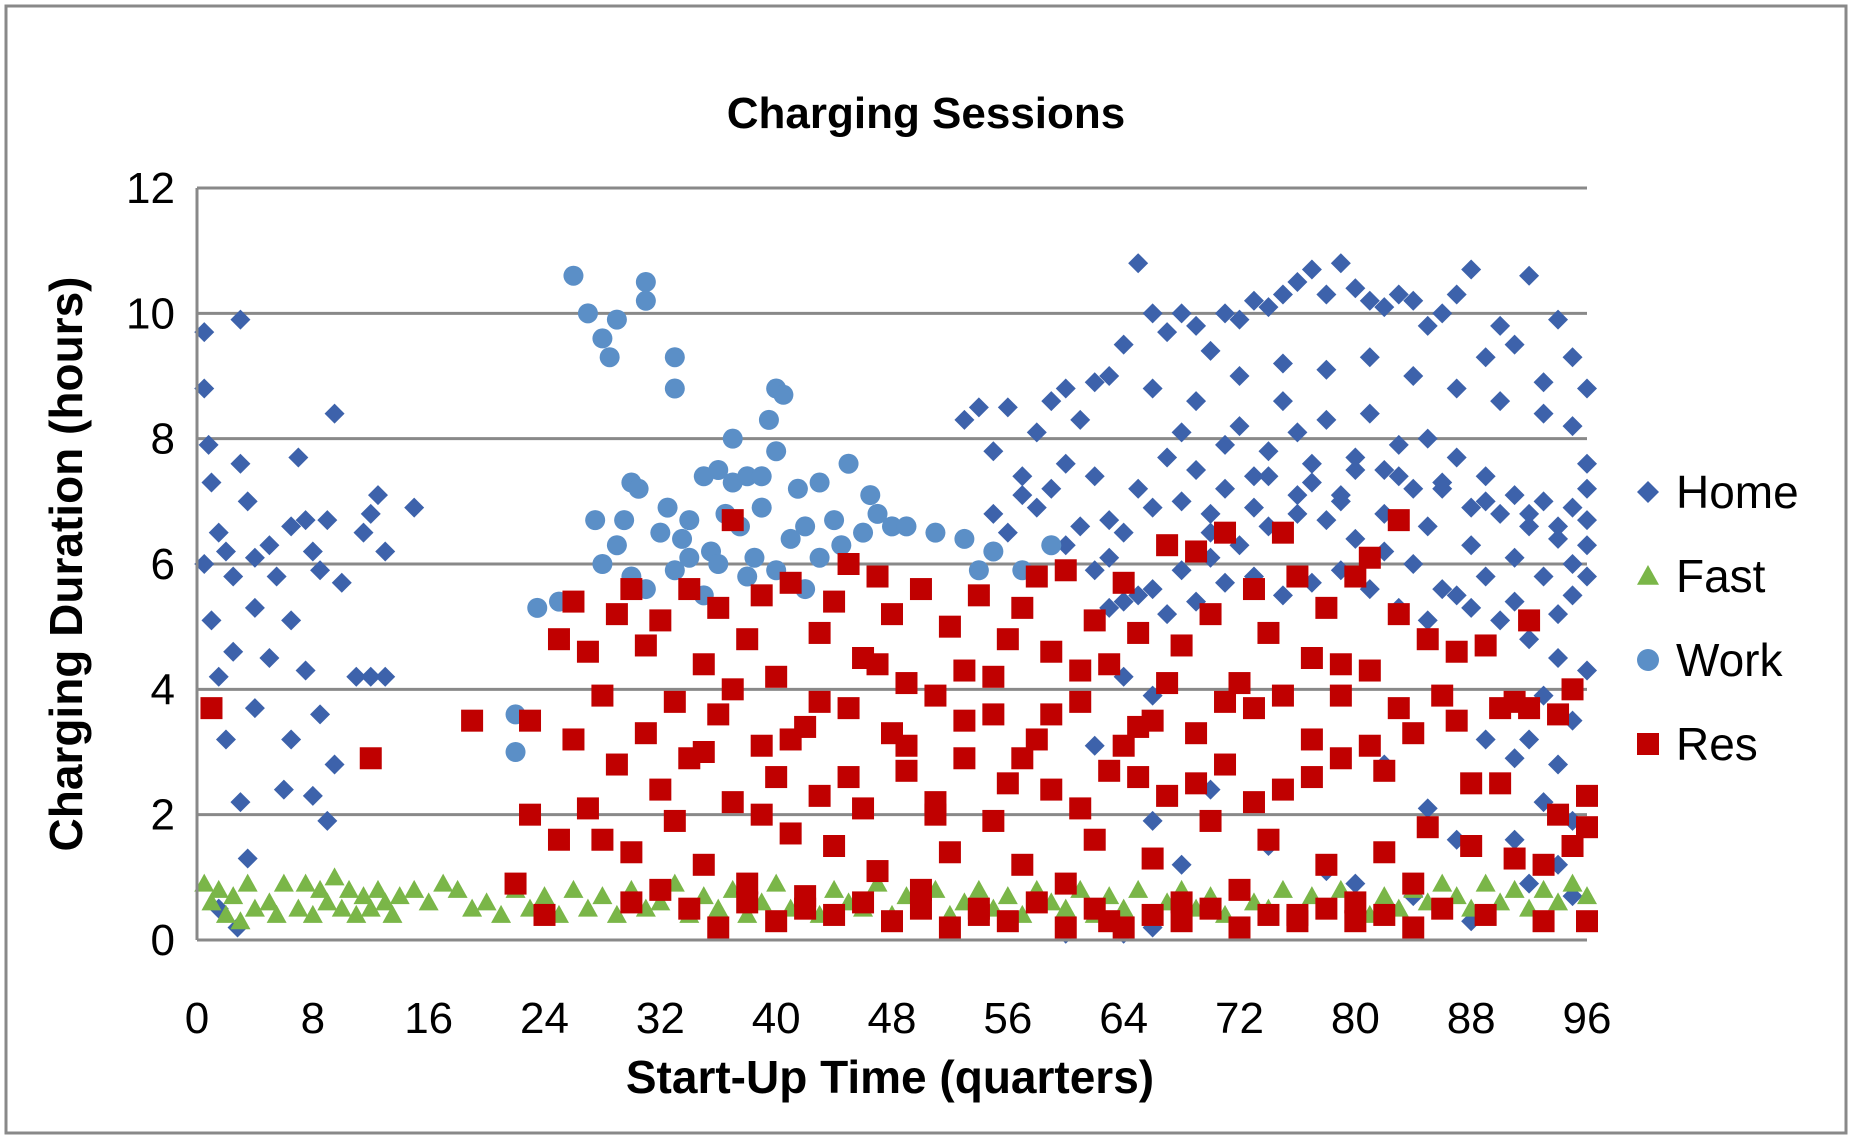 The height and width of the screenshot is (1144, 1852). Describe the element at coordinates (1717, 744) in the screenshot. I see `legend-label-res: Res` at that location.